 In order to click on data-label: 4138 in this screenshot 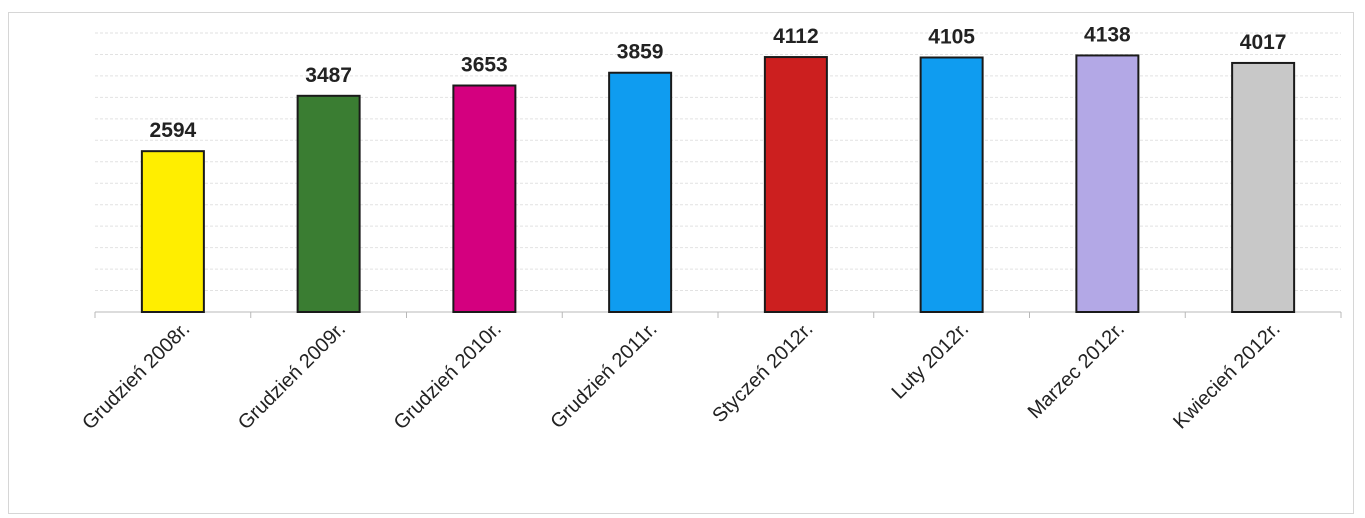, I will do `click(1107, 34)`.